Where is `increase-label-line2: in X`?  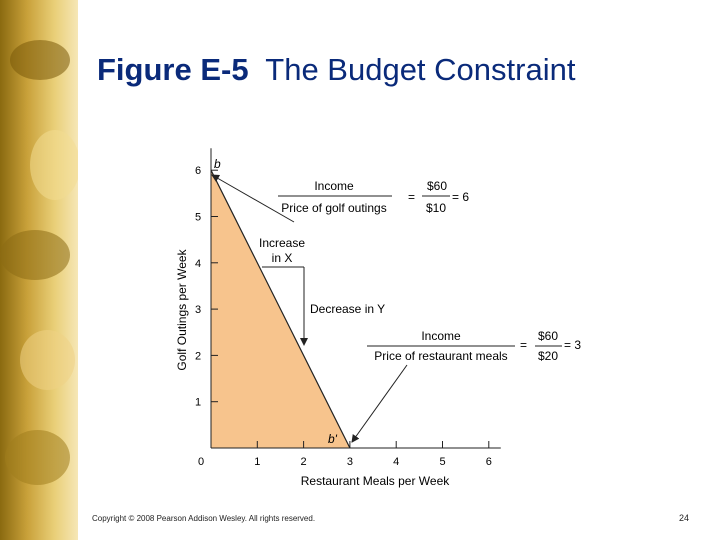
increase-label-line2: in X is located at coordinates (282, 258).